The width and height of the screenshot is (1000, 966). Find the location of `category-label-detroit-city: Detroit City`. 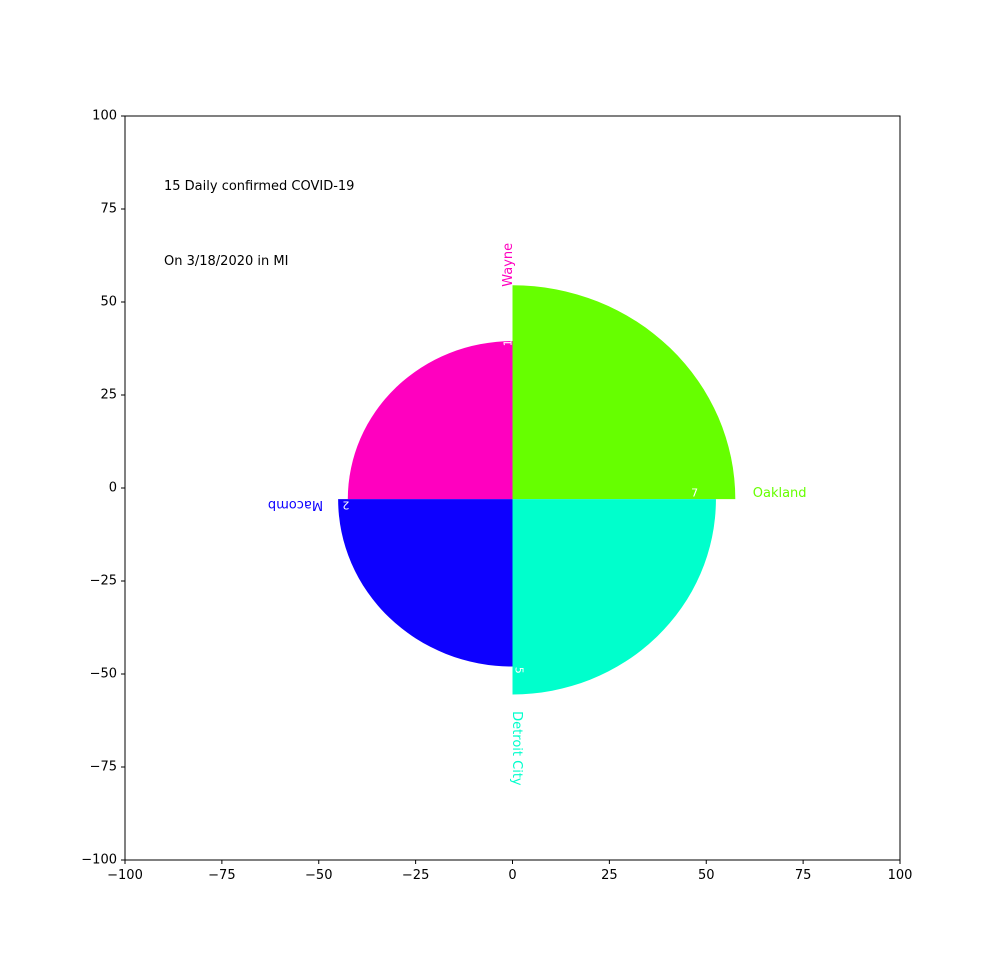

category-label-detroit-city: Detroit City is located at coordinates (516, 748).